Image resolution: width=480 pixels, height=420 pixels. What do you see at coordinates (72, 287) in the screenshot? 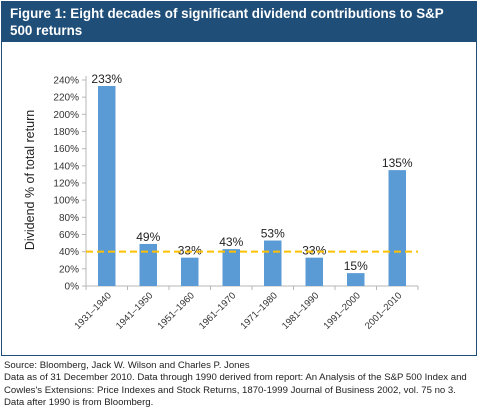
I see `y-tick-label: 0%` at bounding box center [72, 287].